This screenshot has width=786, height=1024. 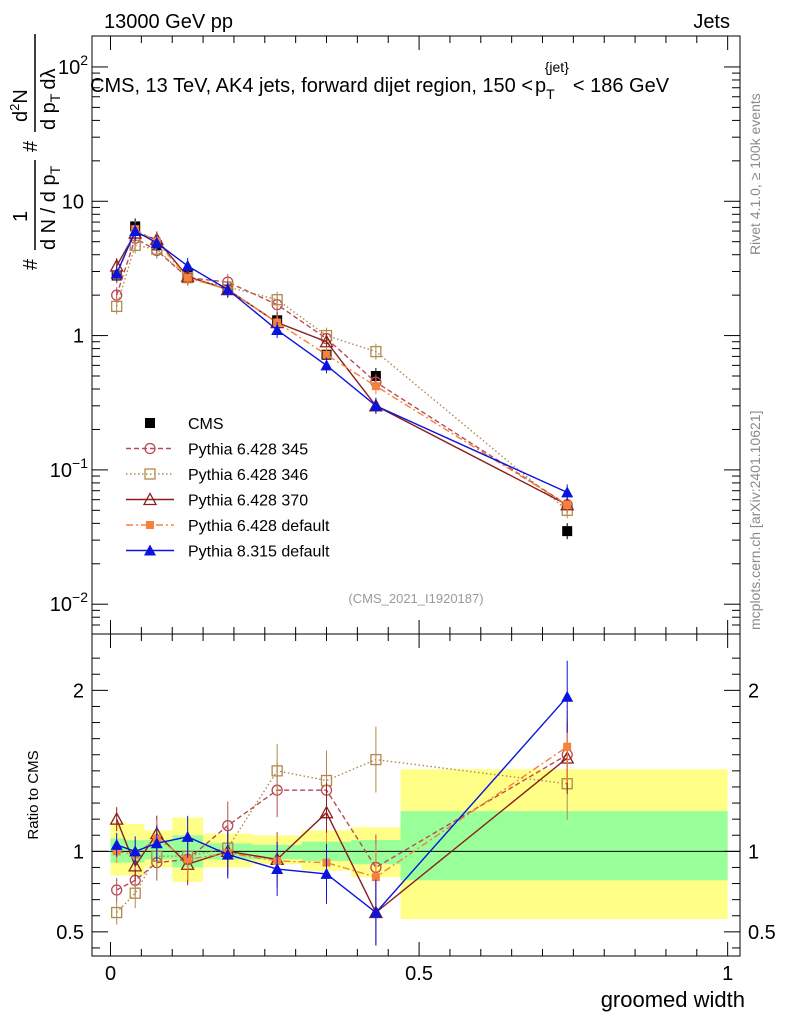 I want to click on x-axis-label: groomed width, so click(x=673, y=999).